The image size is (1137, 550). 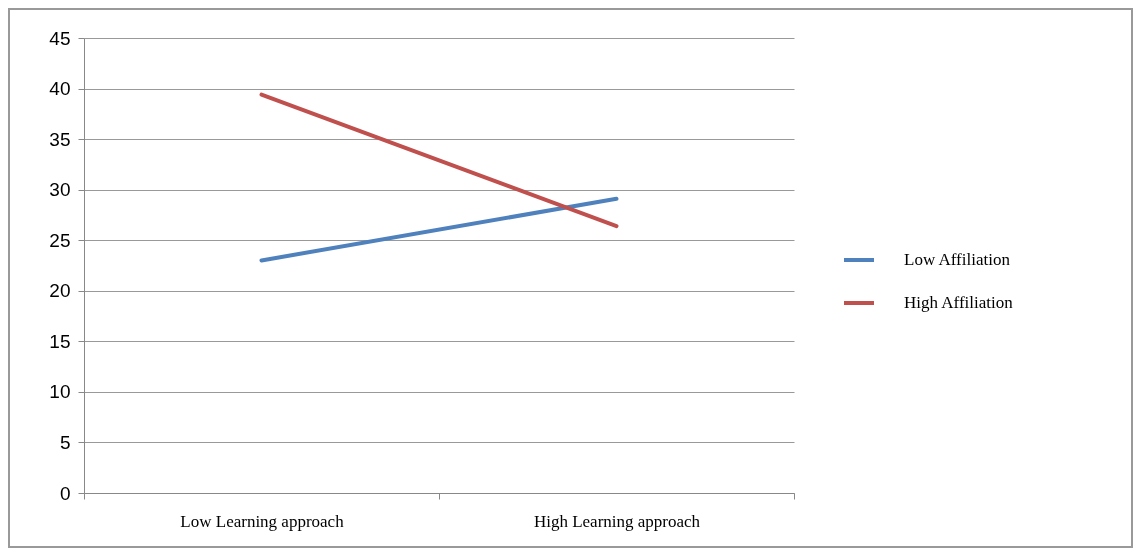 I want to click on y-tick-label: 15, so click(x=60, y=341).